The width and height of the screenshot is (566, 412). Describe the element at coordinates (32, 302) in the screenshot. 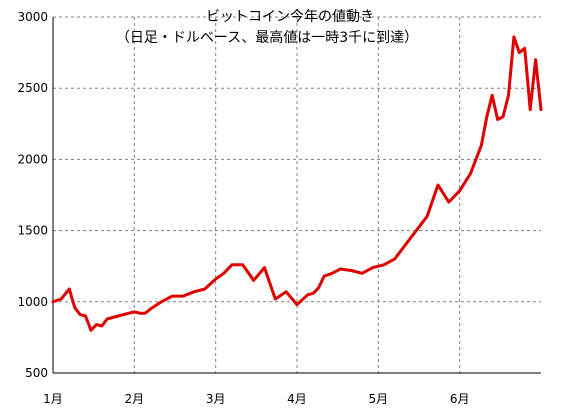

I see `y-tick-label: 1000` at that location.